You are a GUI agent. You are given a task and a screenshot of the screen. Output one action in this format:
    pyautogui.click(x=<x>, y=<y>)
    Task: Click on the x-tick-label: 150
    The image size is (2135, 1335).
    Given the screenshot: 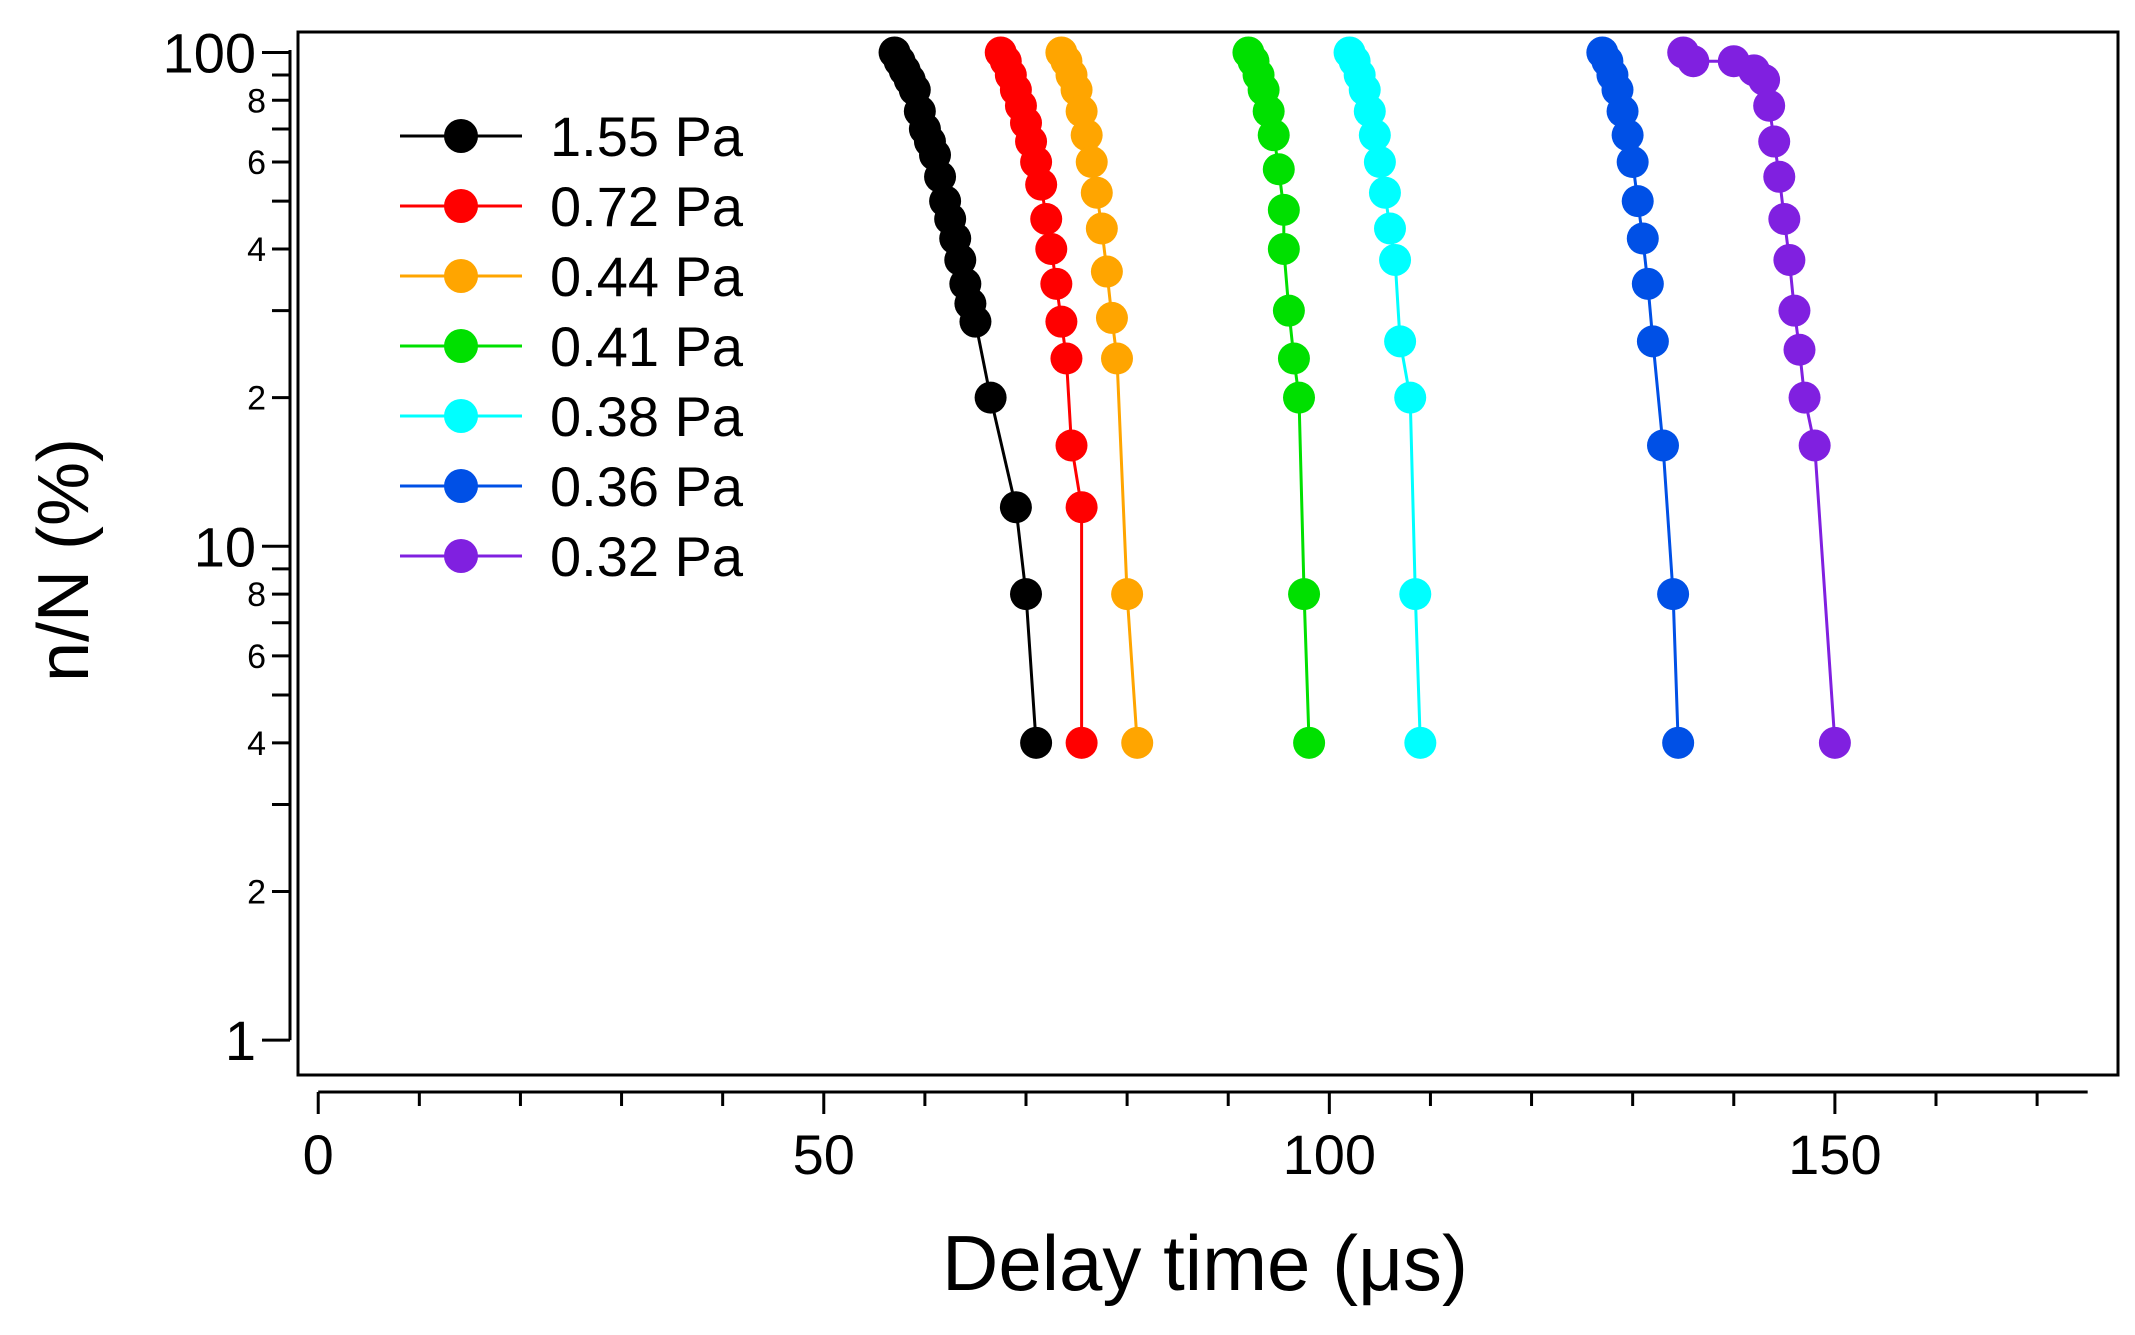 What is the action you would take?
    pyautogui.click(x=1834, y=1154)
    